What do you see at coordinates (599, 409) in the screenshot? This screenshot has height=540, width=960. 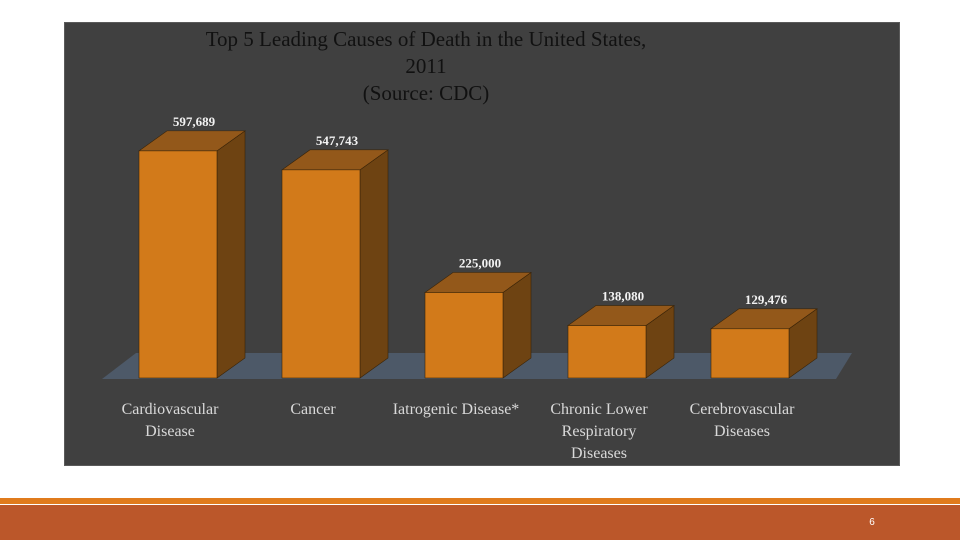 I see `category-label: Chronic Lower` at bounding box center [599, 409].